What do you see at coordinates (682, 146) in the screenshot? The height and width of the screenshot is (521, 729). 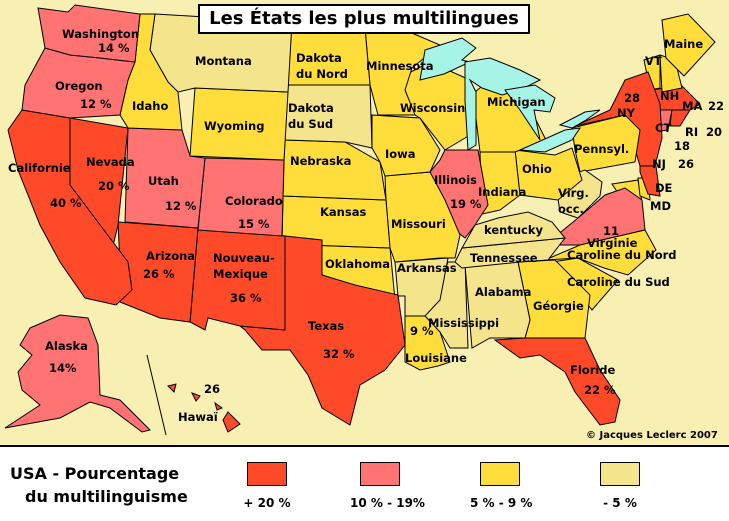 I see `state-percent-label: 18` at bounding box center [682, 146].